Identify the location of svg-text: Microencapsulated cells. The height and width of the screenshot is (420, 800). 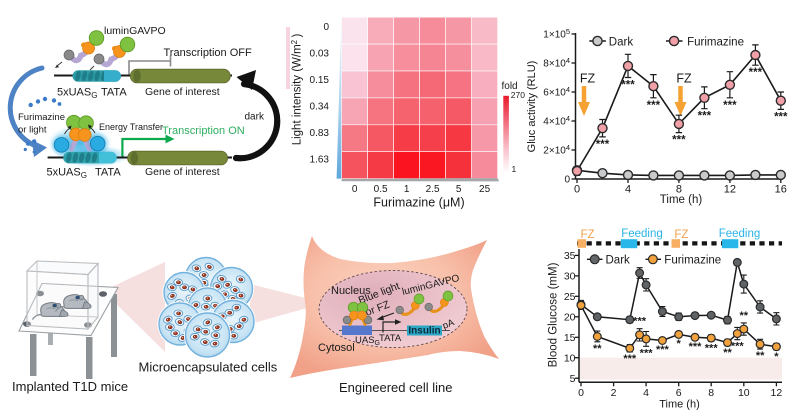
(208, 367).